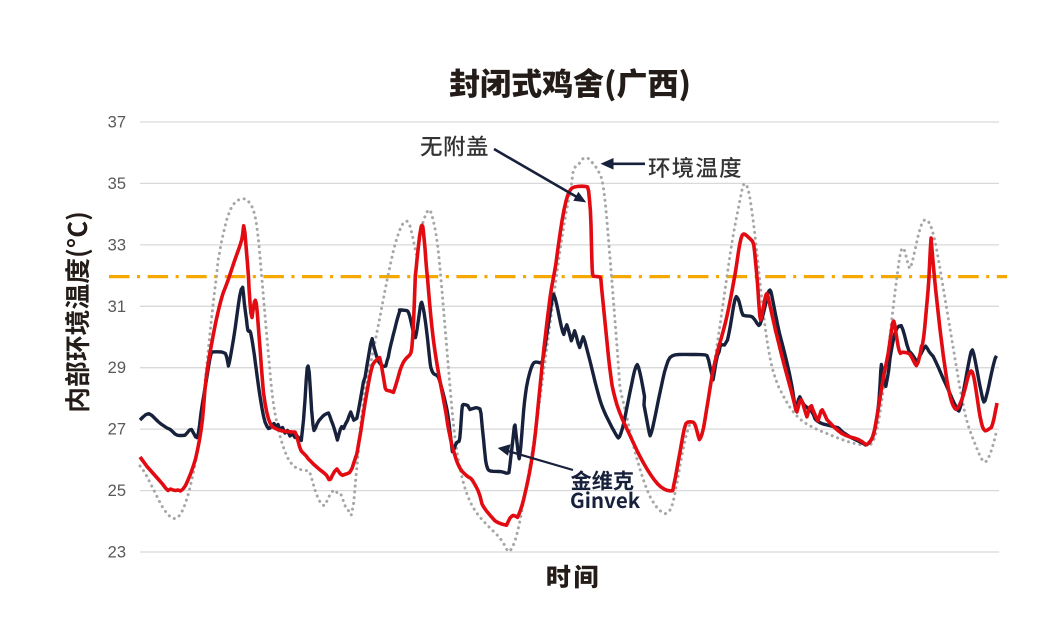  Describe the element at coordinates (117, 491) in the screenshot. I see `svg-text: 25` at that location.